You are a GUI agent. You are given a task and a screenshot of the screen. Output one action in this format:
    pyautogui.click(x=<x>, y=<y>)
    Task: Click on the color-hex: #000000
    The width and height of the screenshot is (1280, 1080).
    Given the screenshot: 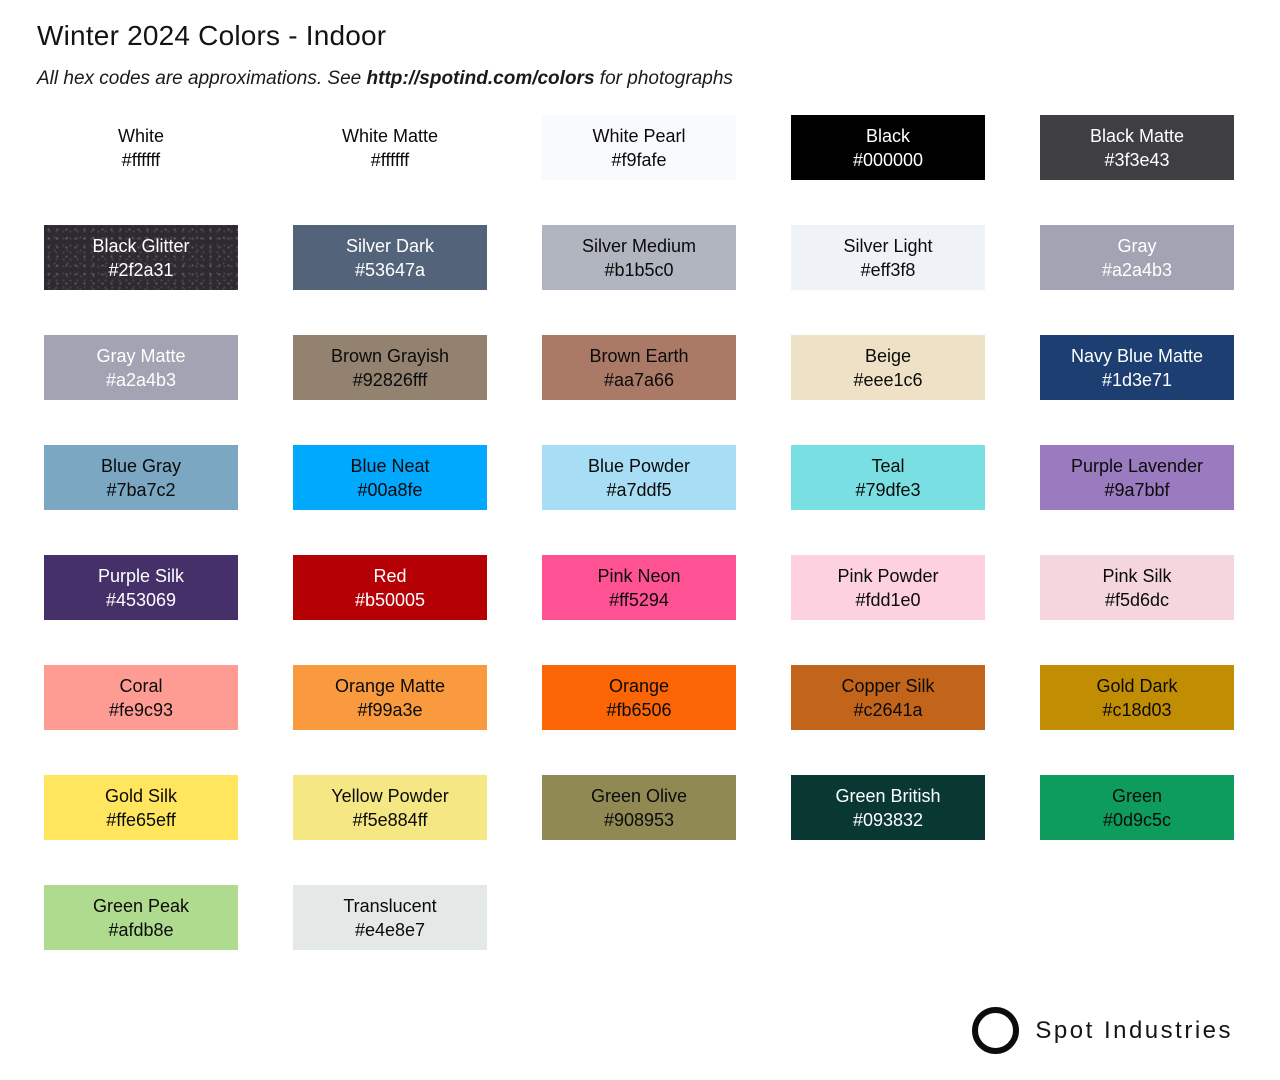 What is the action you would take?
    pyautogui.click(x=888, y=159)
    